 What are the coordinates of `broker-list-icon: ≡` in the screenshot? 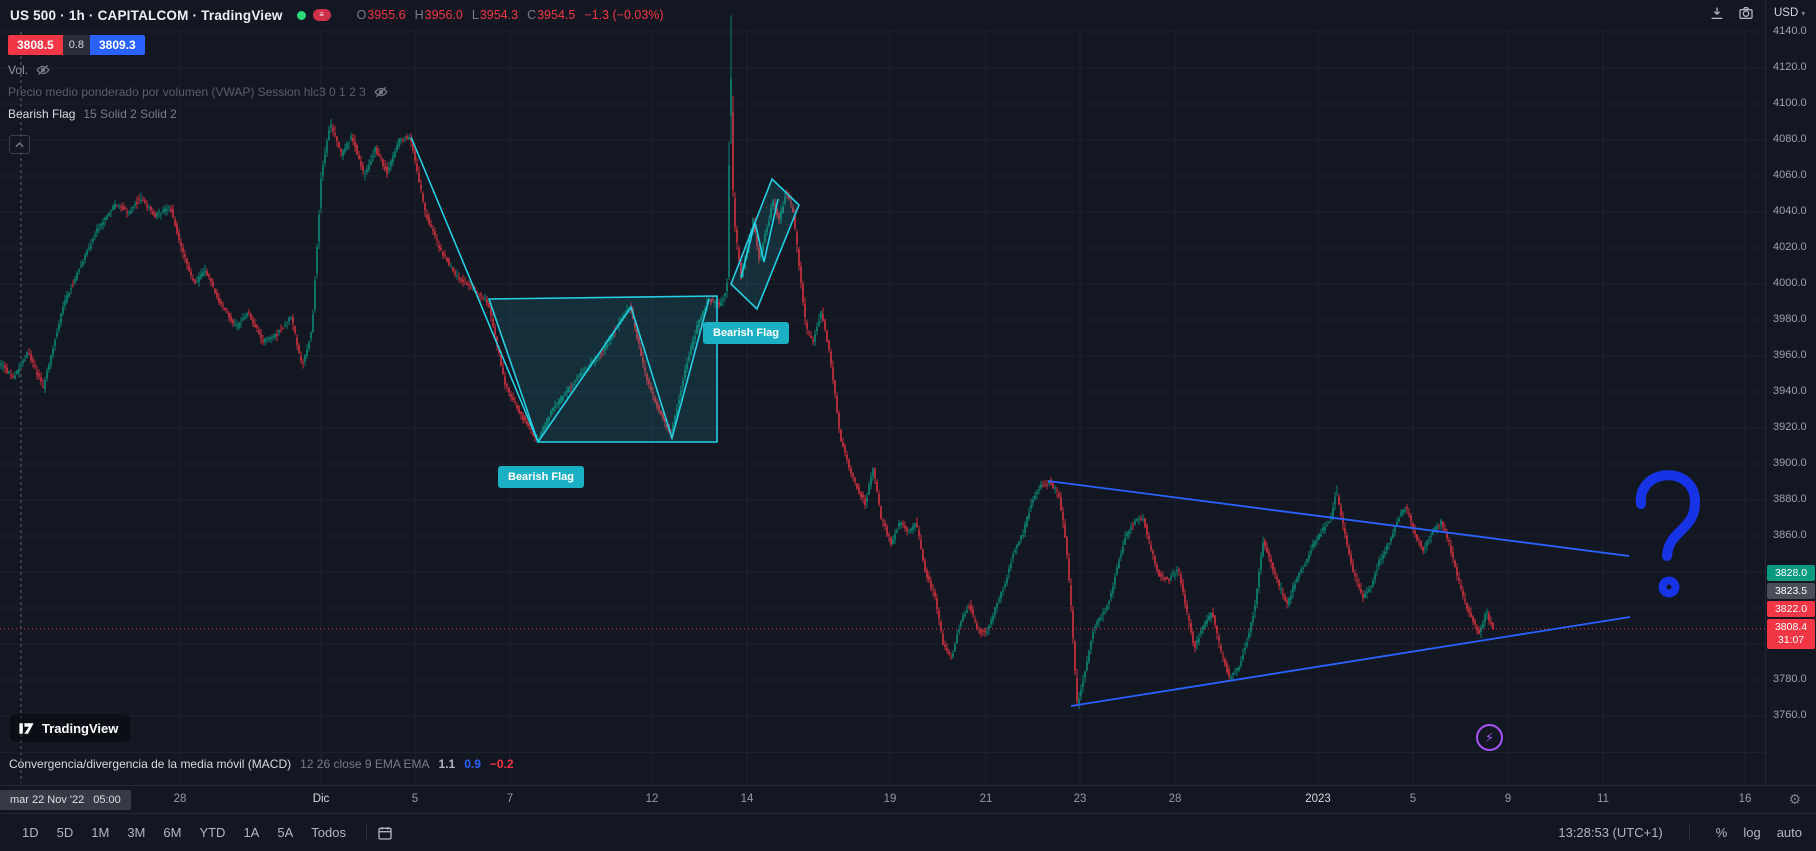 It's located at (321, 15).